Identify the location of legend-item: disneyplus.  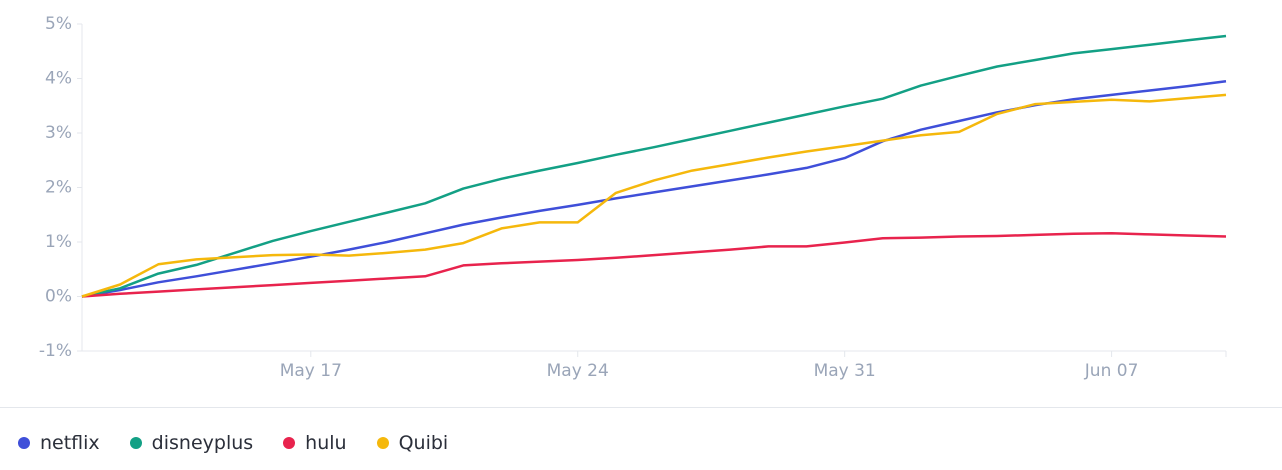
(191, 443).